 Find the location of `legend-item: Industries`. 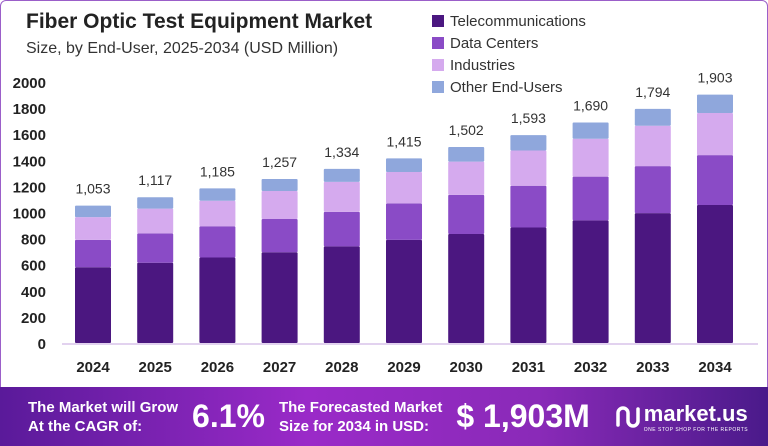

legend-item: Industries is located at coordinates (509, 65).